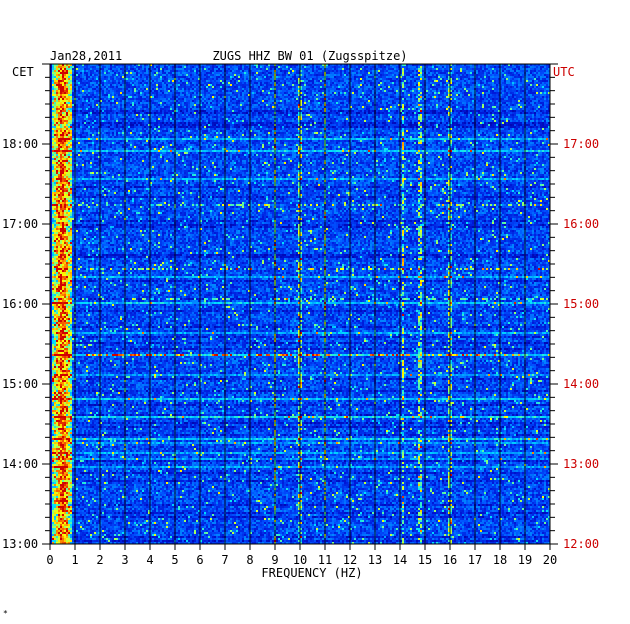  I want to click on x-tick-label: 13, so click(375, 560).